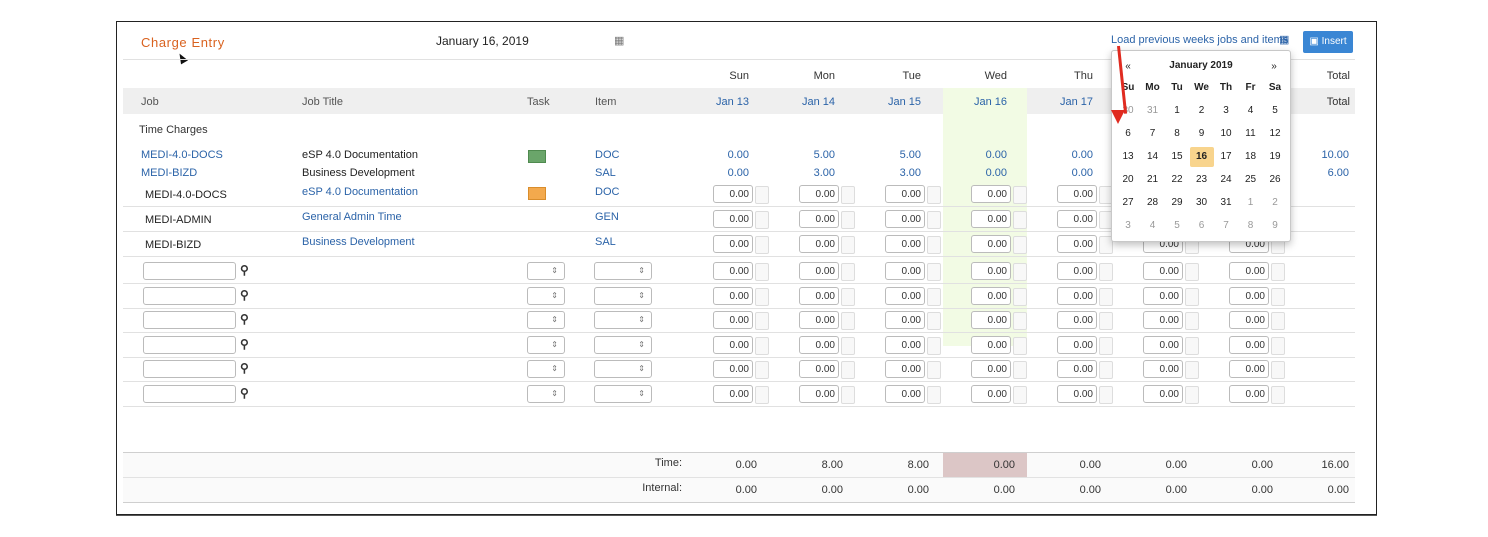 The width and height of the screenshot is (1488, 537). Describe the element at coordinates (358, 242) in the screenshot. I see `entry-job-title: Business Development` at that location.